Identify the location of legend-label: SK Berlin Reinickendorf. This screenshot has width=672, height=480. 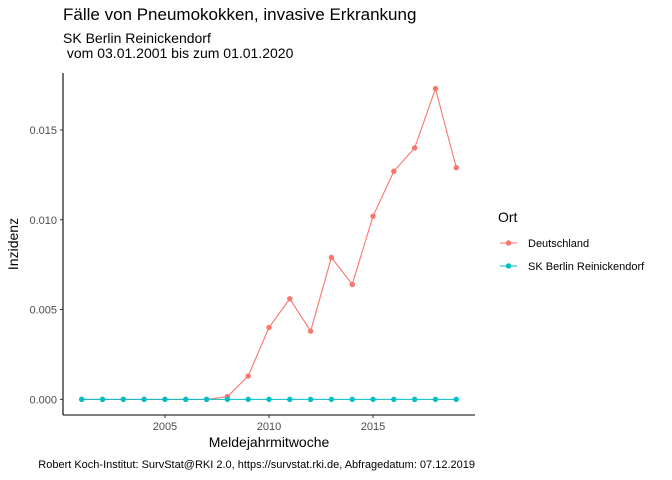
(586, 267).